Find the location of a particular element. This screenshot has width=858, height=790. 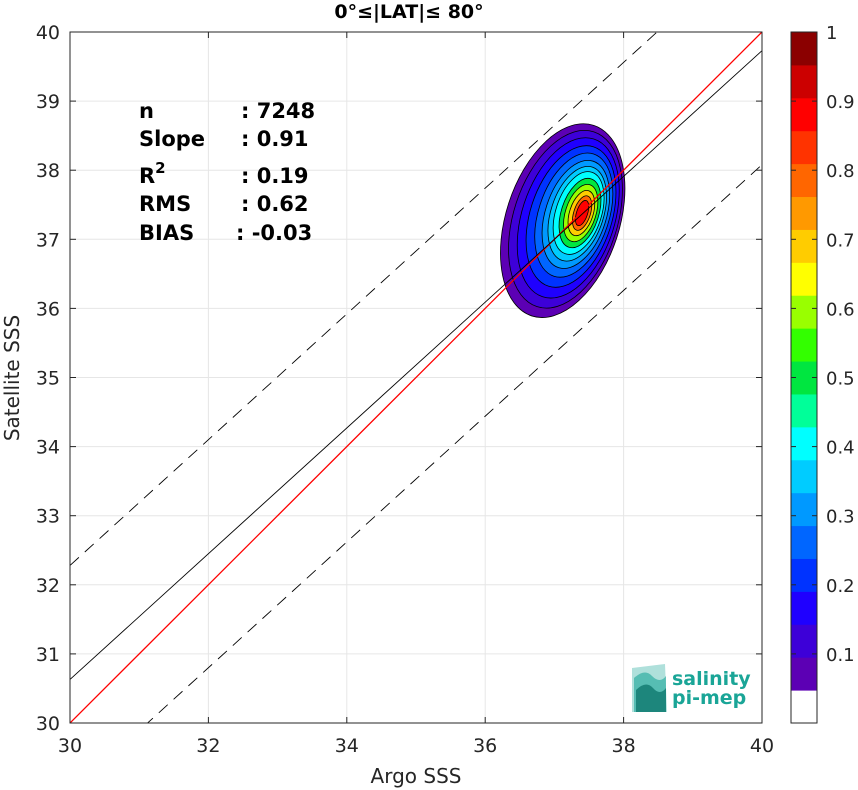

x-tick-label: 34 is located at coordinates (347, 746).